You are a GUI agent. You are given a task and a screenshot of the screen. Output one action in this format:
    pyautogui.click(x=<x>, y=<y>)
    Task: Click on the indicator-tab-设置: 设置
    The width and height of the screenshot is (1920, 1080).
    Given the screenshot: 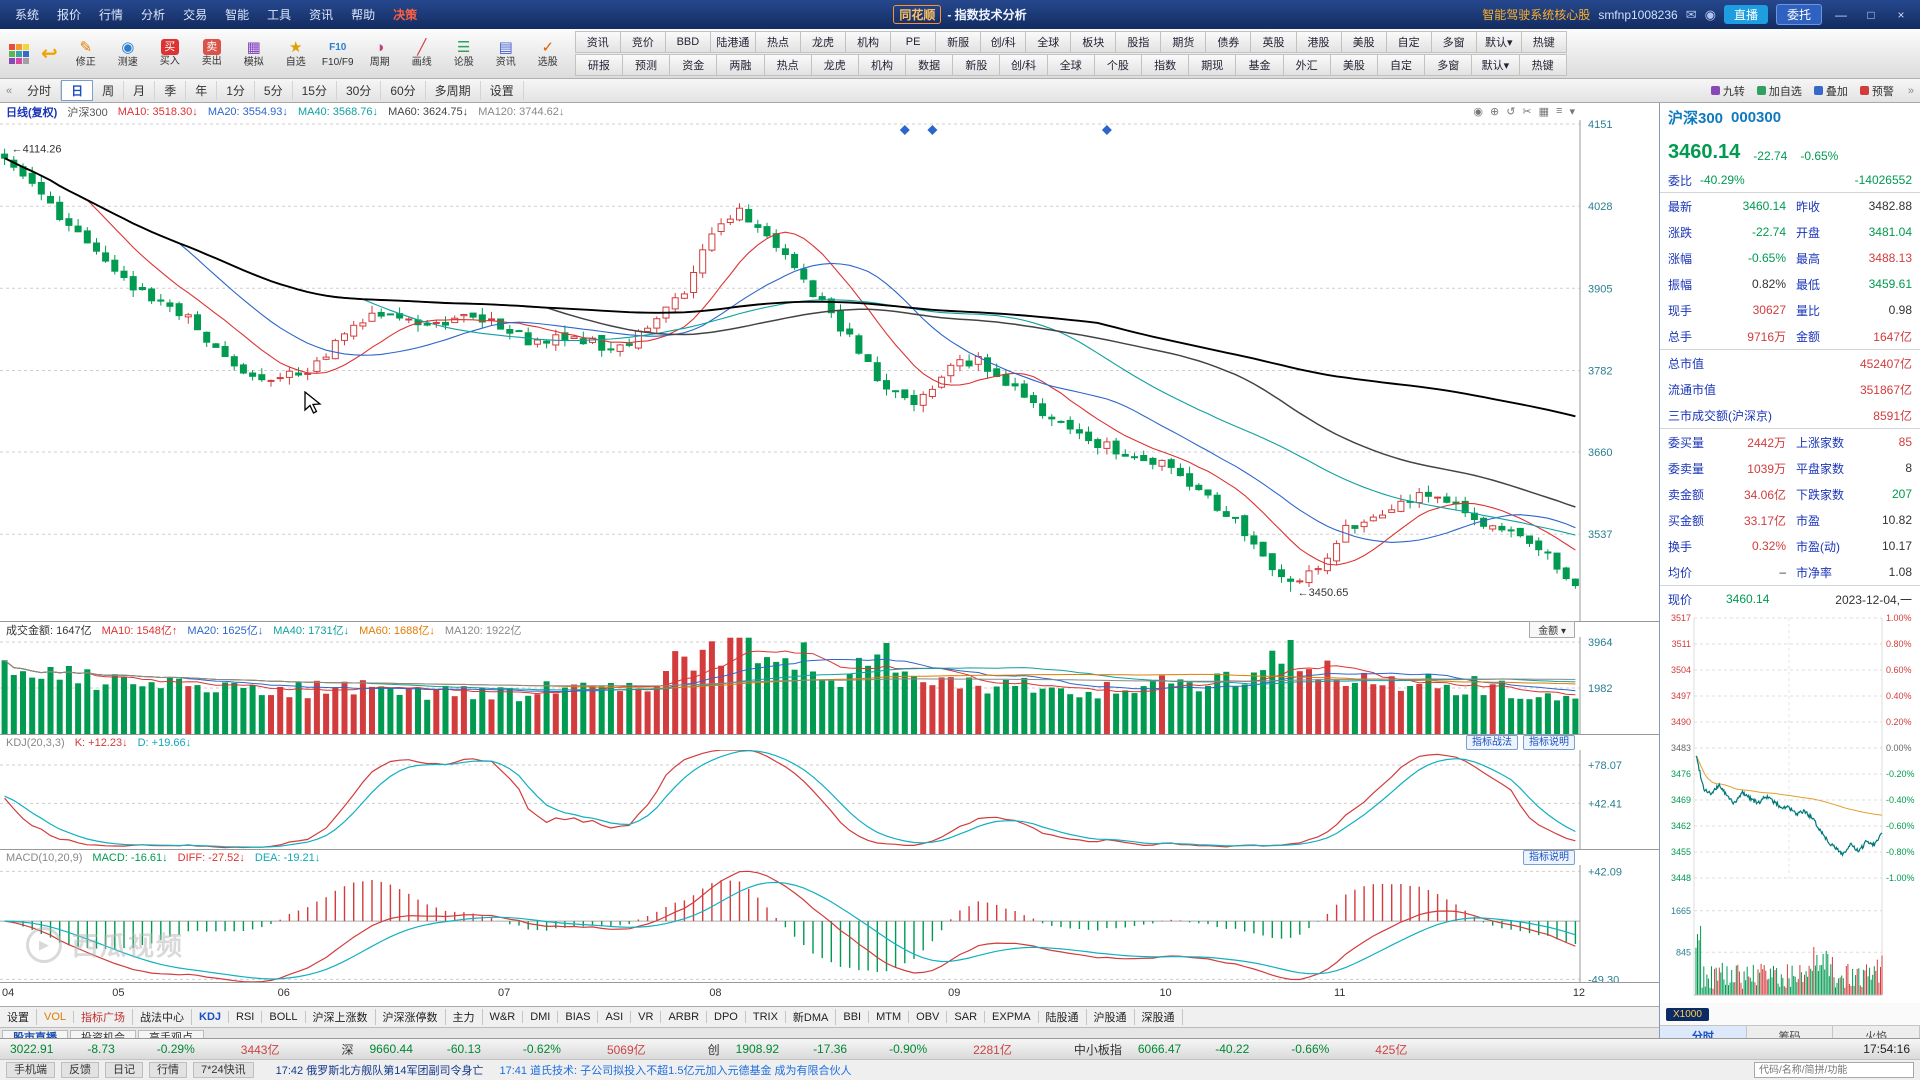 What is the action you would take?
    pyautogui.click(x=18, y=1017)
    